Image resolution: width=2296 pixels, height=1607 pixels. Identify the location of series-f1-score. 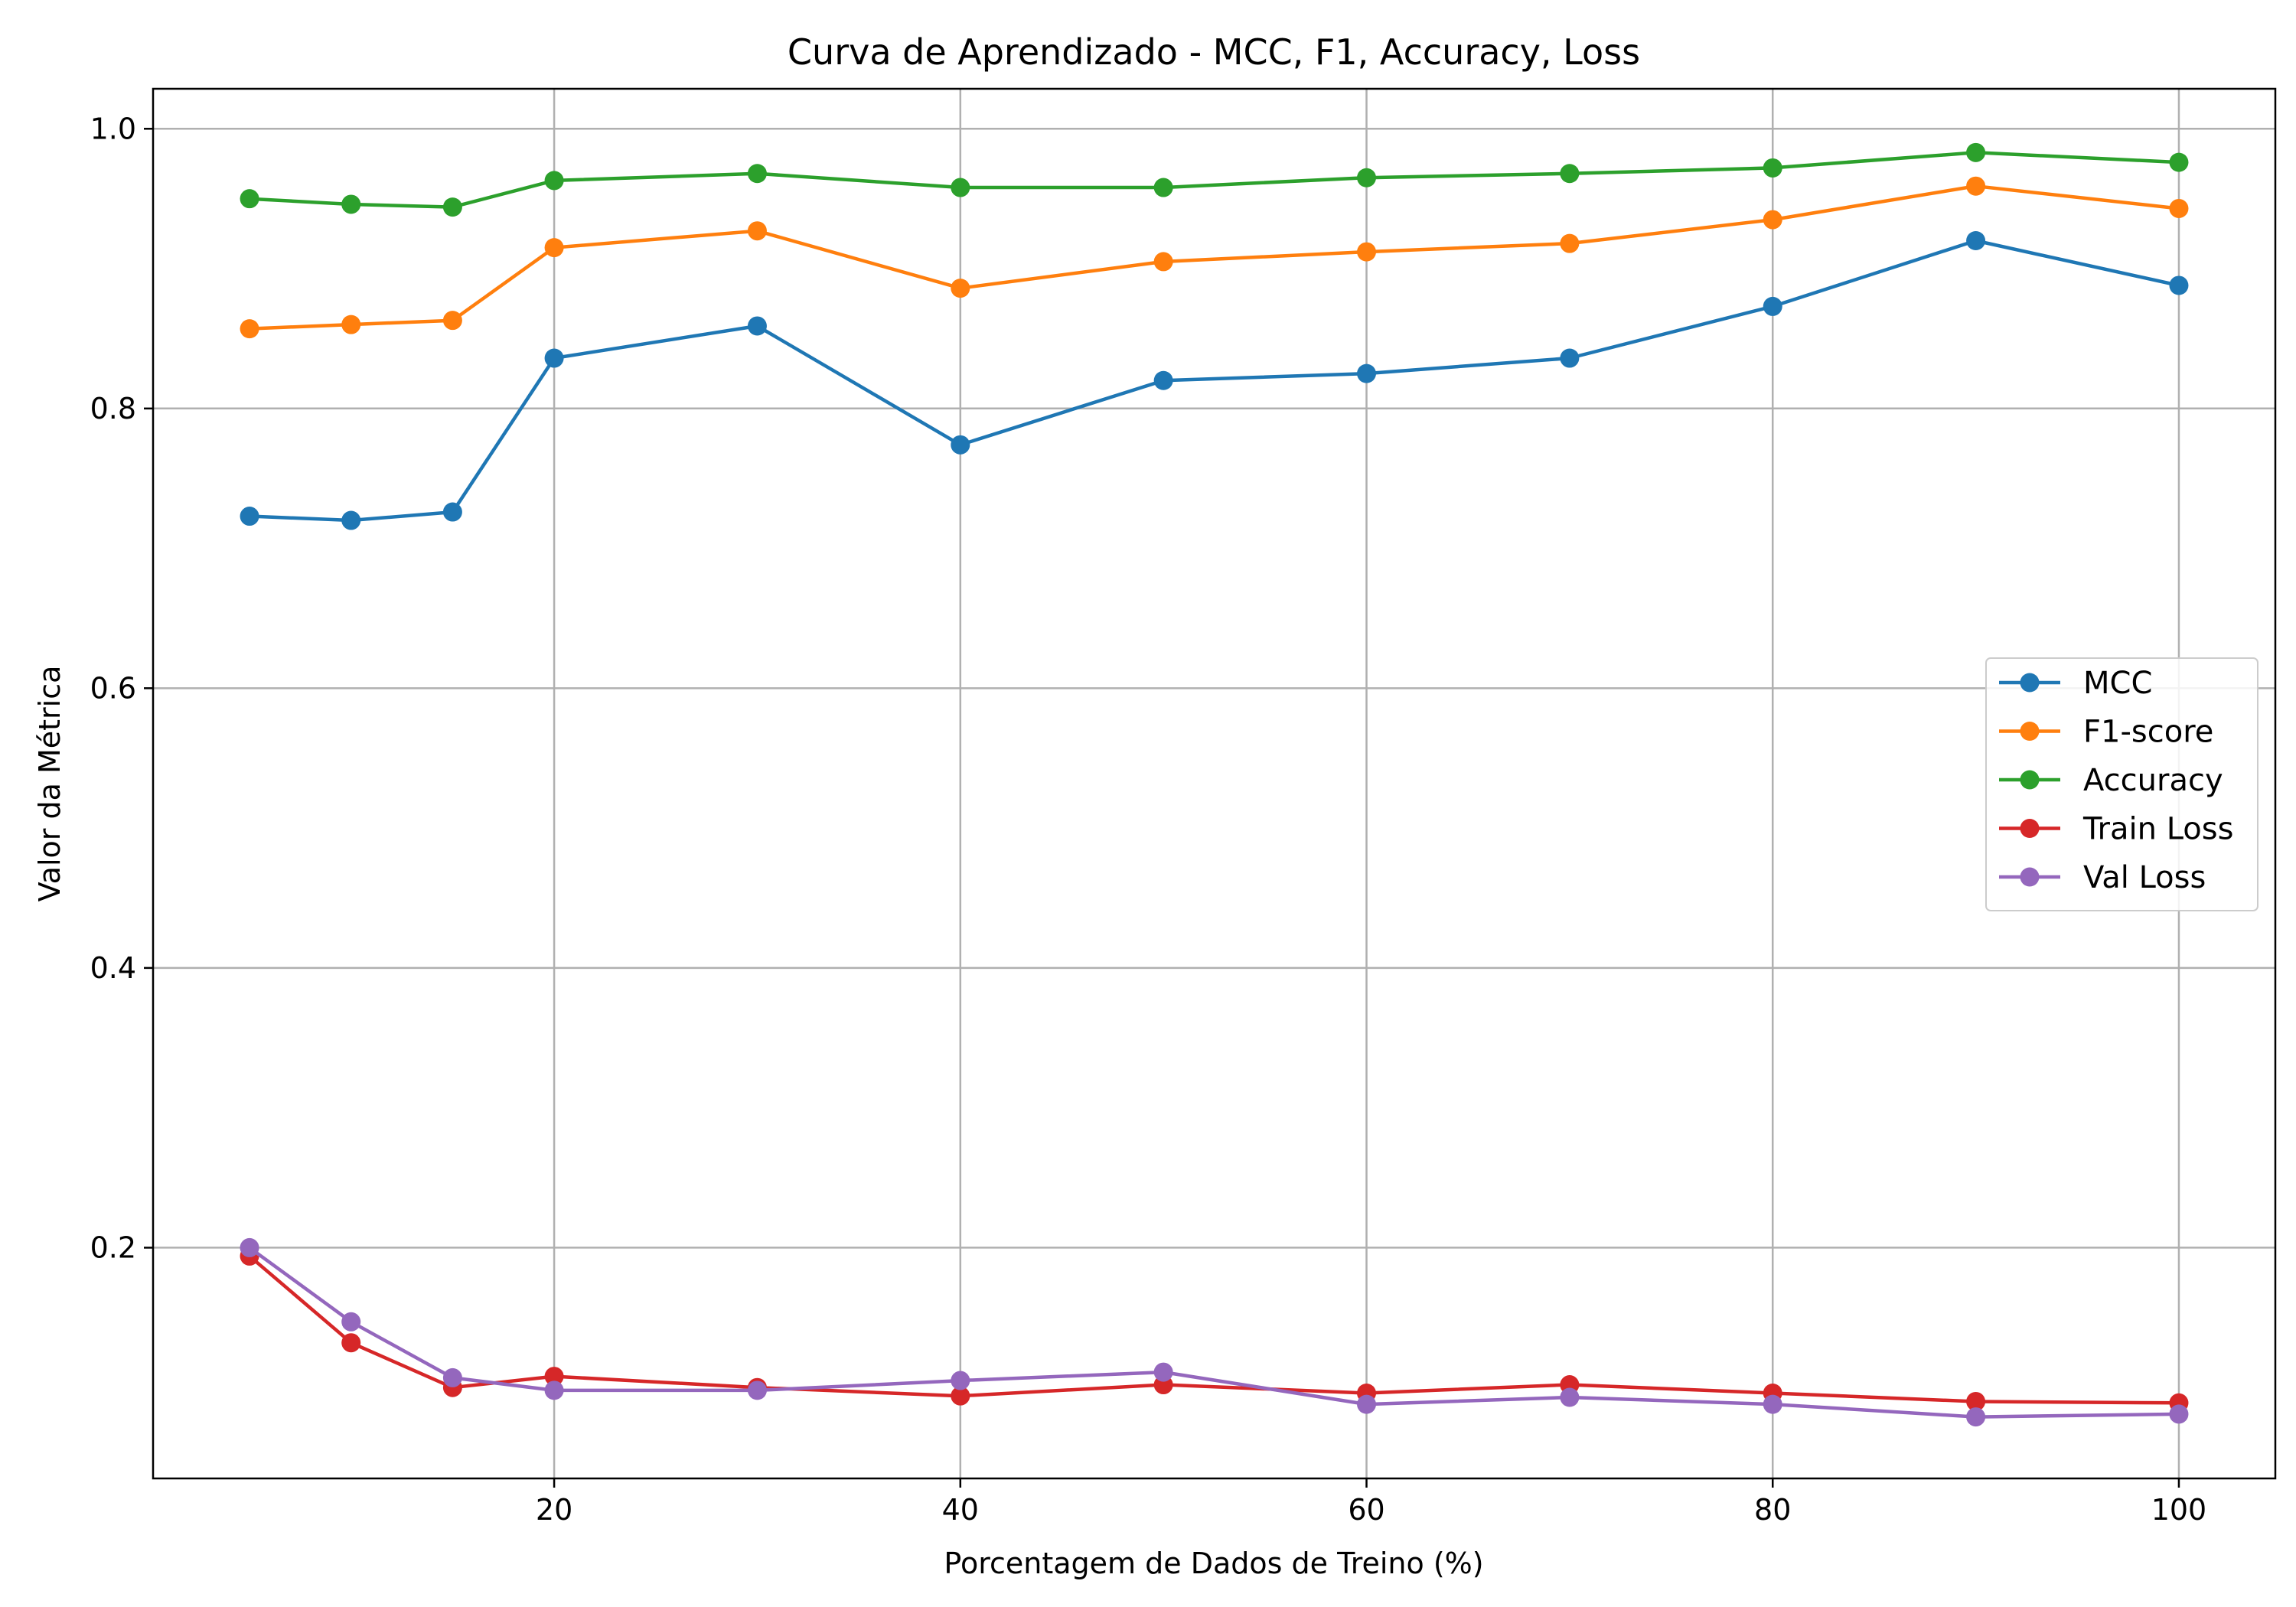
(1214, 257).